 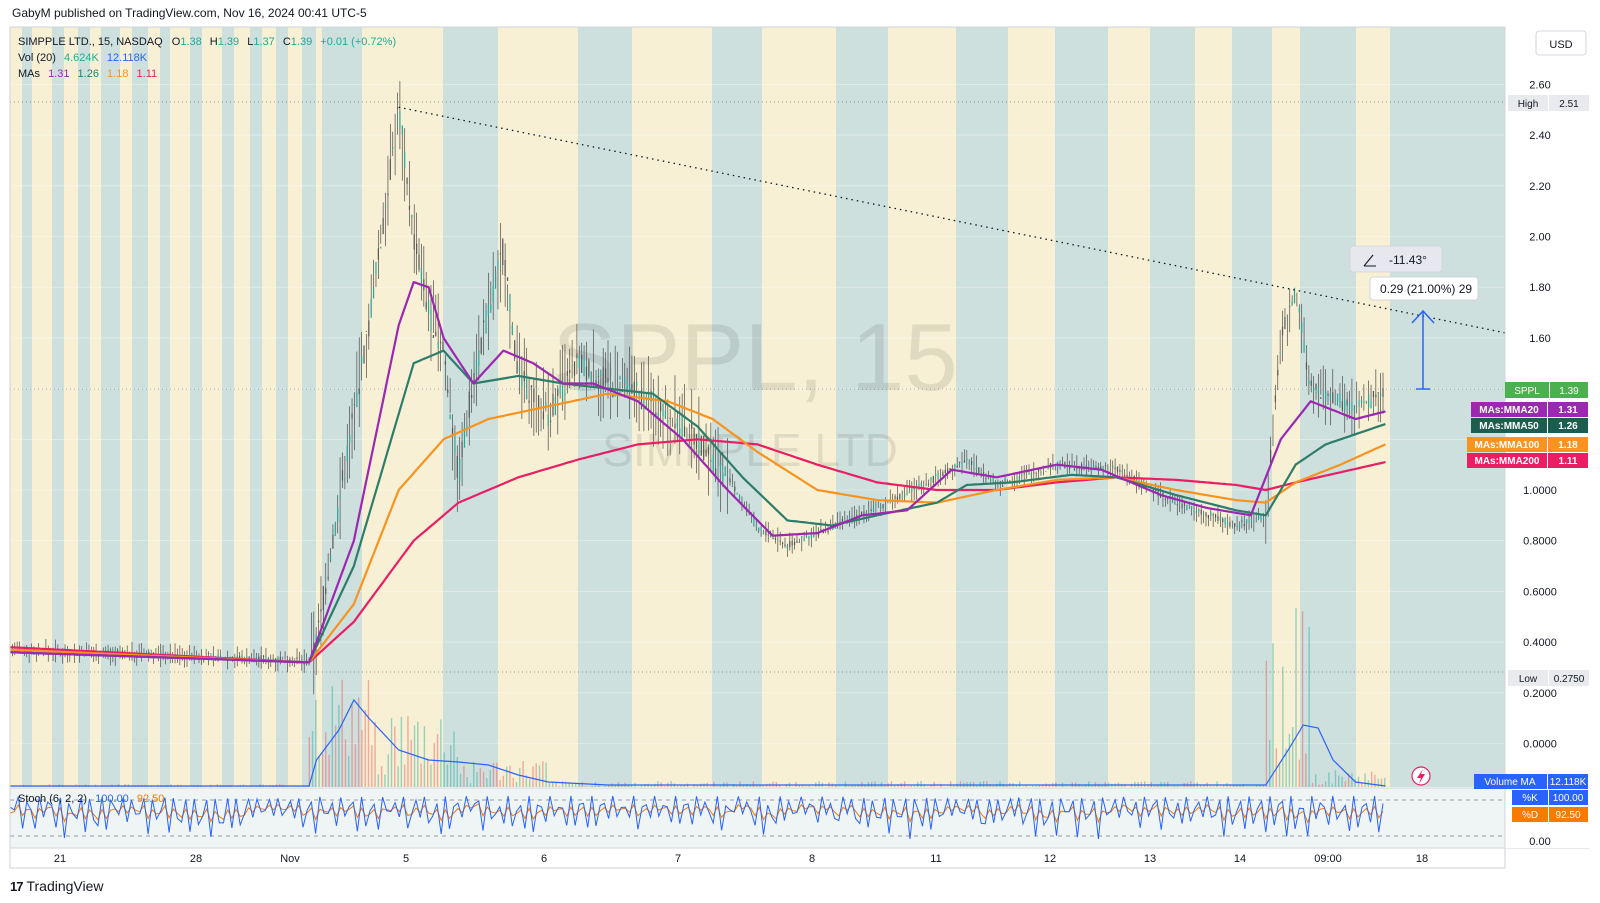 What do you see at coordinates (1569, 391) in the screenshot?
I see `sppl-value: 1.39` at bounding box center [1569, 391].